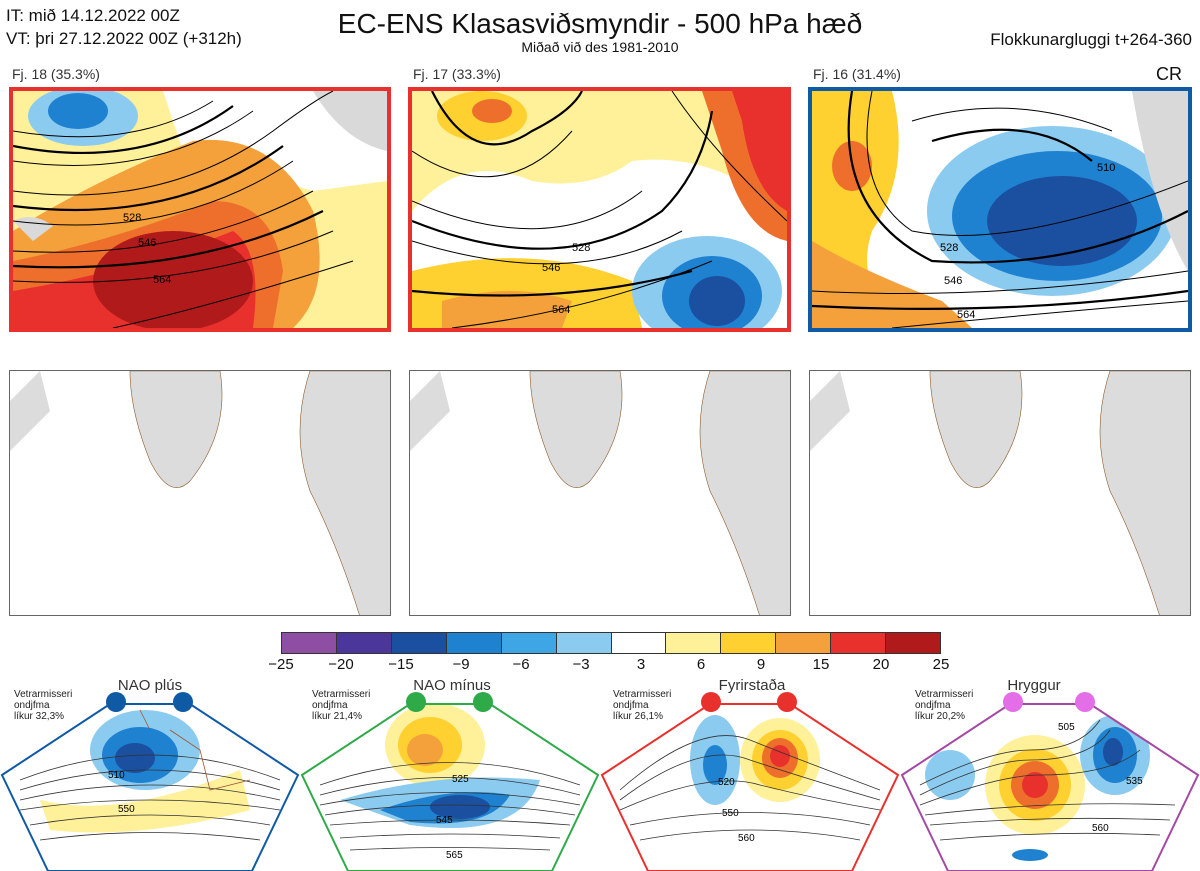 The width and height of the screenshot is (1200, 871). What do you see at coordinates (56, 74) in the screenshot?
I see `panel-1-label: Fj. 18 (35.3%)` at bounding box center [56, 74].